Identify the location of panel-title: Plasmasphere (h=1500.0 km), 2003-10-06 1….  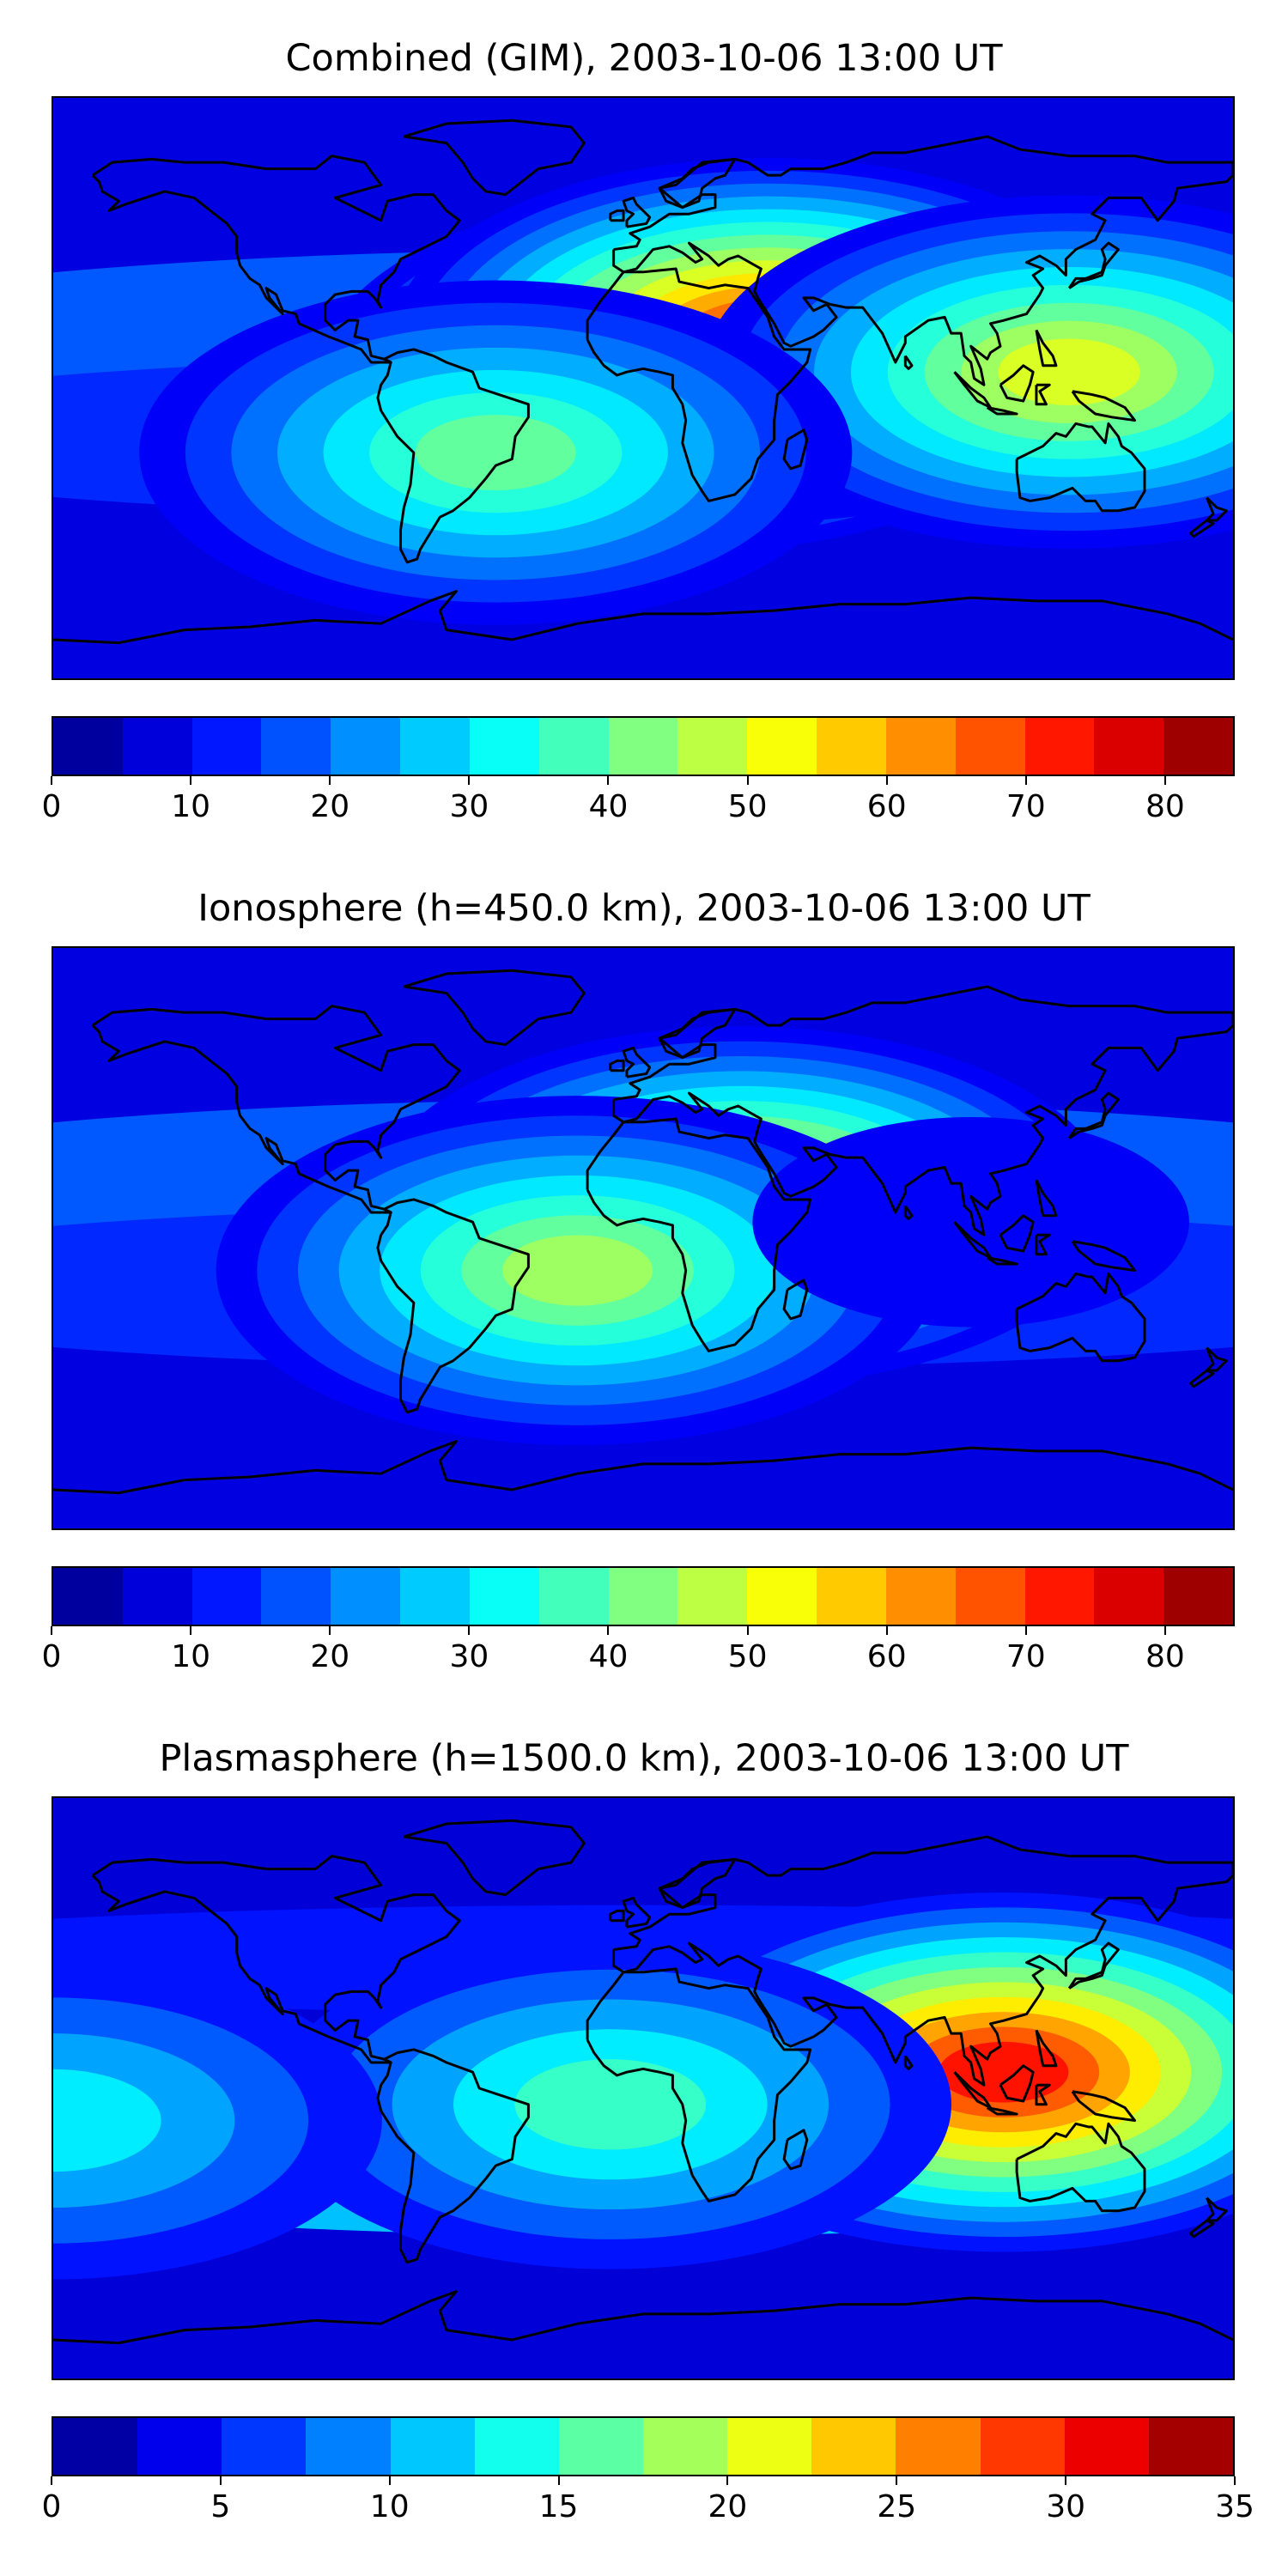
(644, 1759).